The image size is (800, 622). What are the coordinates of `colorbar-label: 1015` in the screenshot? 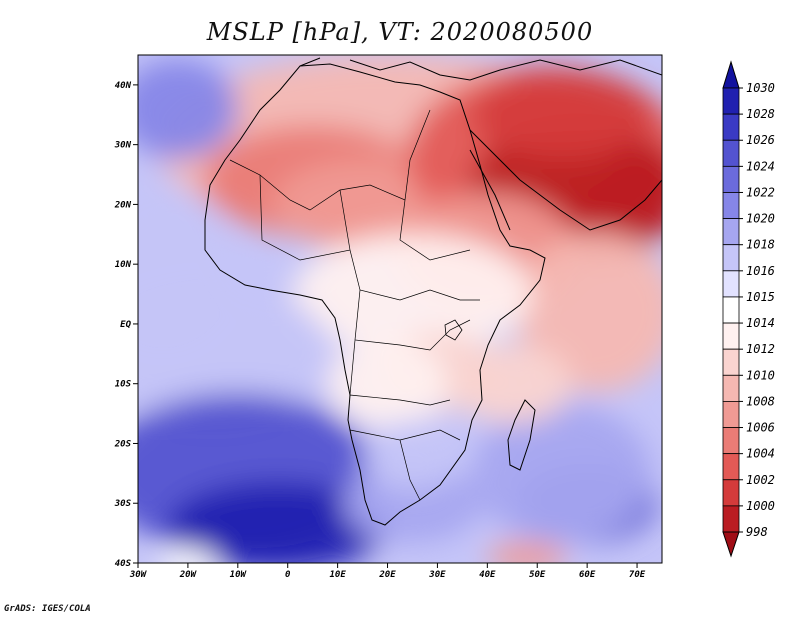 It's located at (760, 297).